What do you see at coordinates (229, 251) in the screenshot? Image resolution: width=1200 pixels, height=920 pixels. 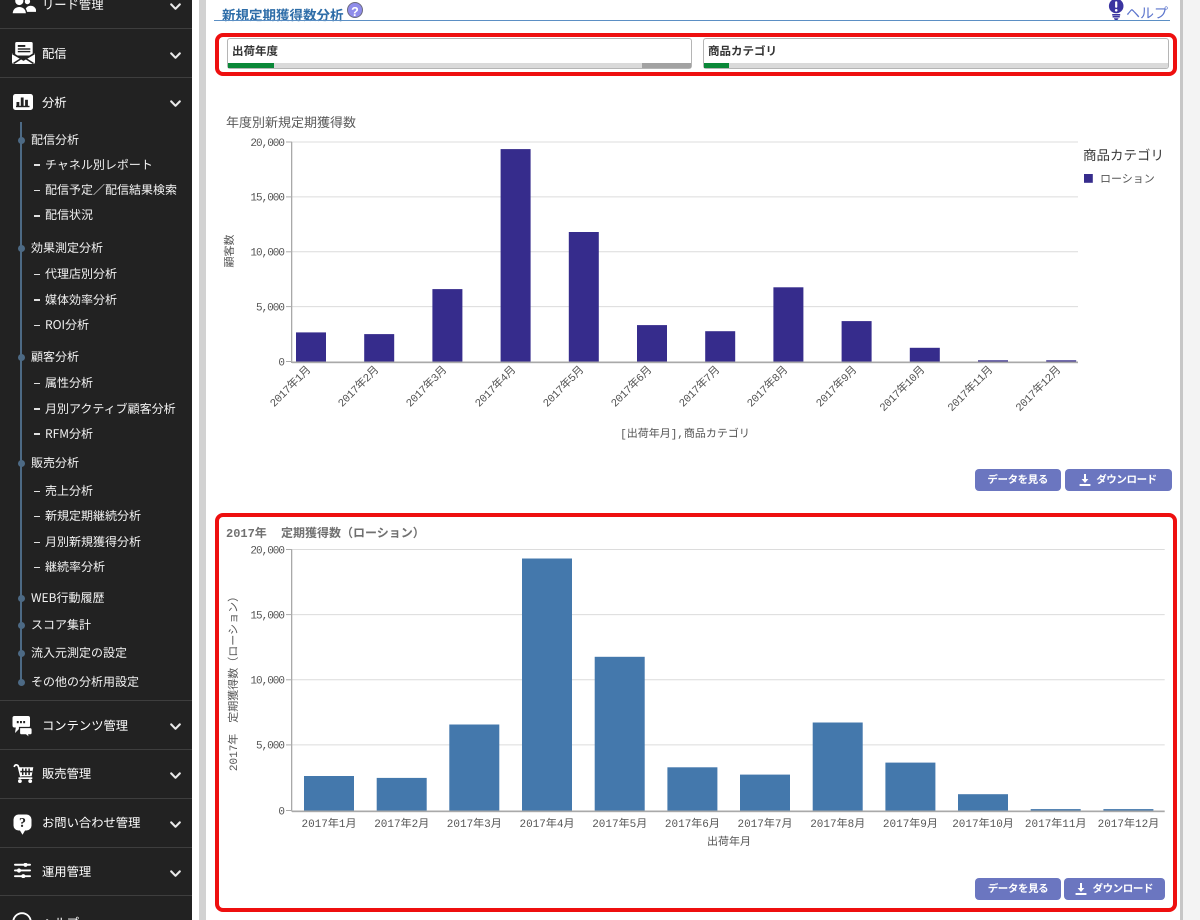 I see `svg-text: 顧客数` at bounding box center [229, 251].